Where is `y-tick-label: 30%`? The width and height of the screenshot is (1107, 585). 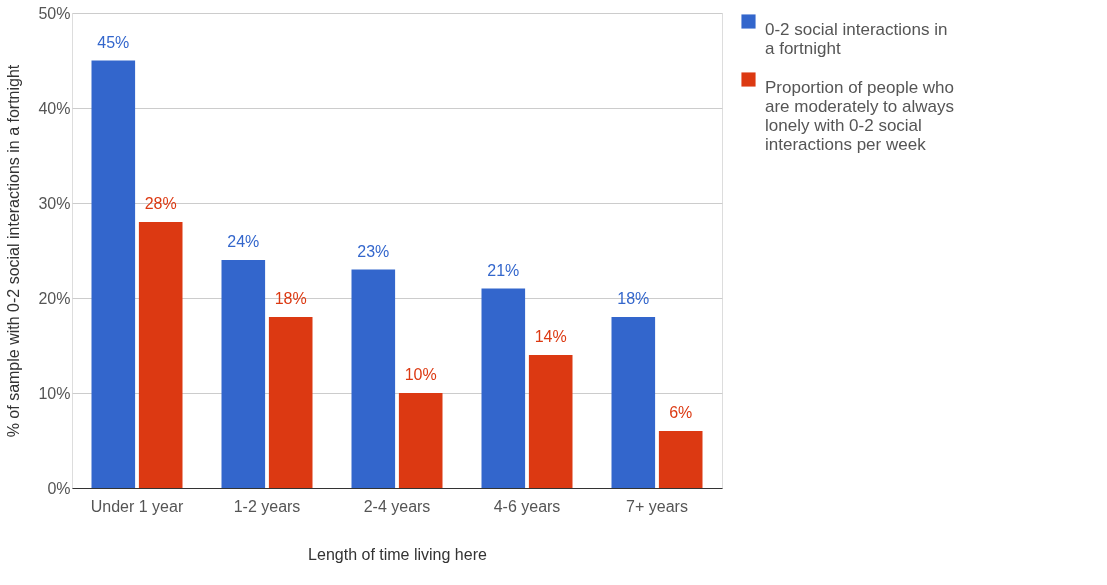 y-tick-label: 30% is located at coordinates (54, 203).